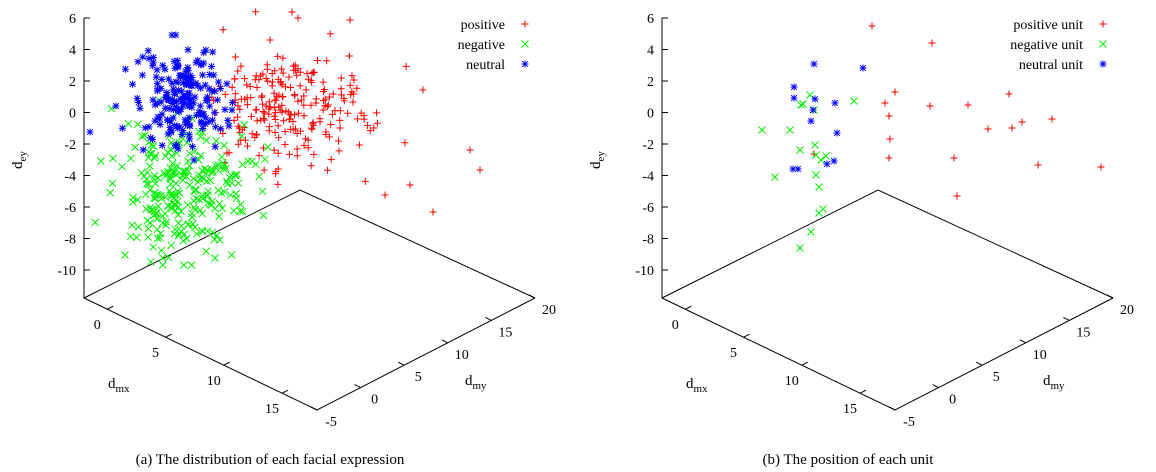 Image resolution: width=1156 pixels, height=472 pixels. Describe the element at coordinates (1110, 296) in the screenshot. I see `y-tick` at that location.